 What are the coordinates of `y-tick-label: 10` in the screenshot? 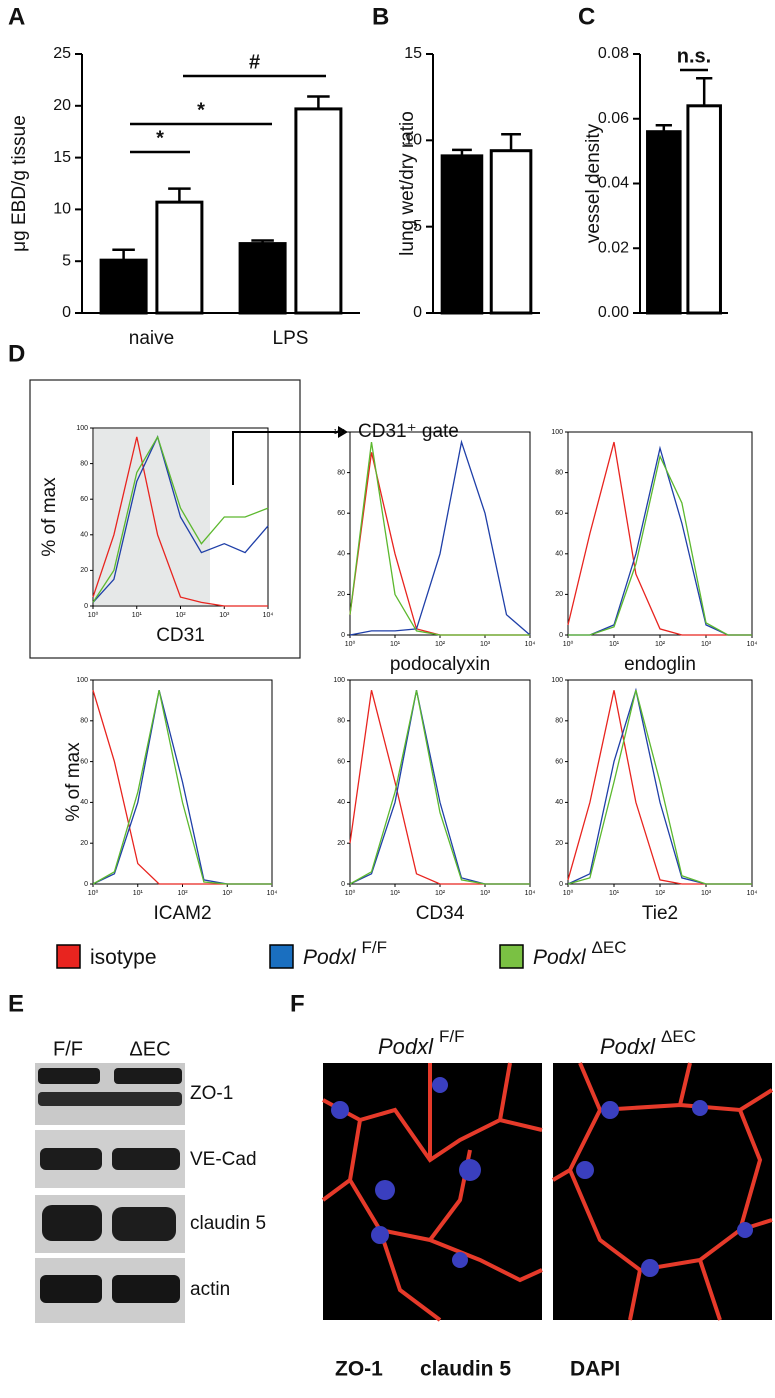 It's located at (413, 140).